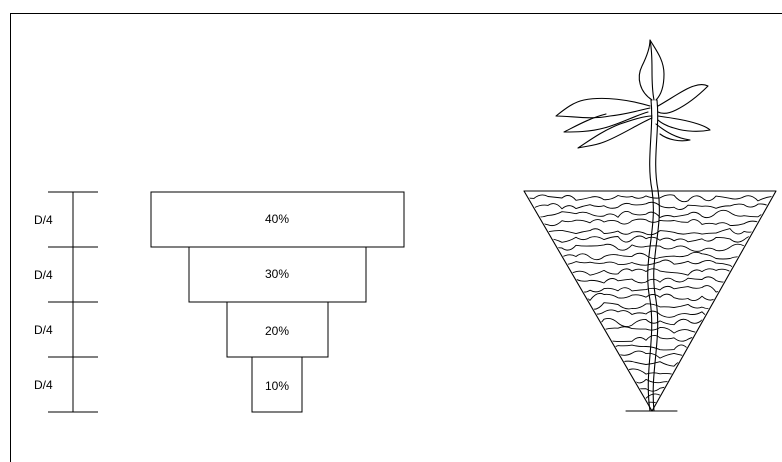  I want to click on distribution-label: 40%, so click(277, 219).